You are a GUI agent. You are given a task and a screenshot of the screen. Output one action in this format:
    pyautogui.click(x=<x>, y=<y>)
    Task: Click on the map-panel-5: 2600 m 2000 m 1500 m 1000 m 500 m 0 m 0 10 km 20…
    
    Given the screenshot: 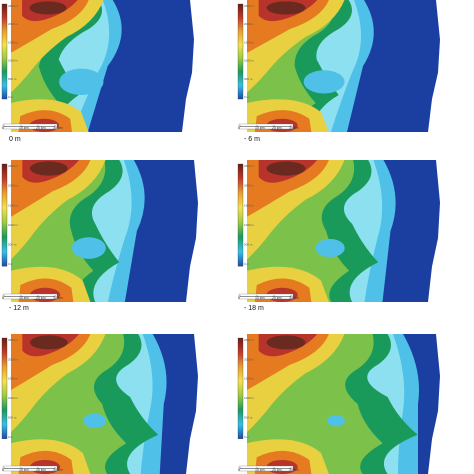 What is the action you would take?
    pyautogui.click(x=107, y=404)
    